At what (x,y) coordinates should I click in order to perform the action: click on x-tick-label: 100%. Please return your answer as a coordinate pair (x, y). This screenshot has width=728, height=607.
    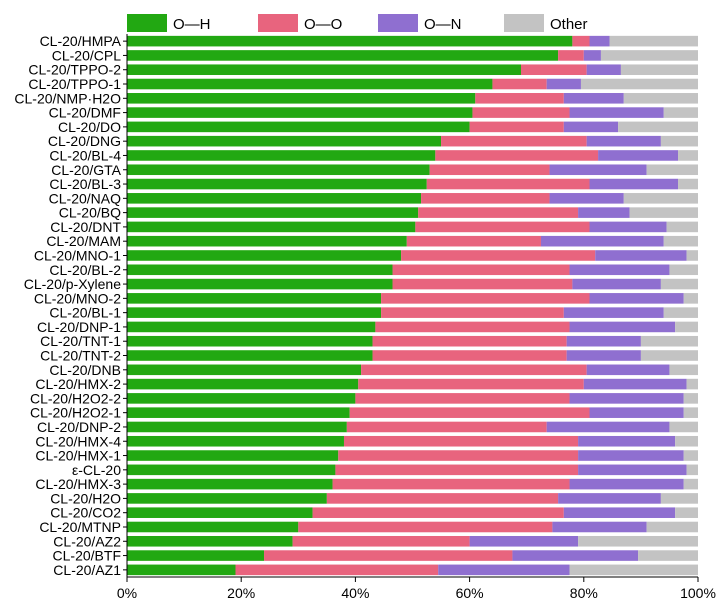
    Looking at the image, I should click on (698, 593).